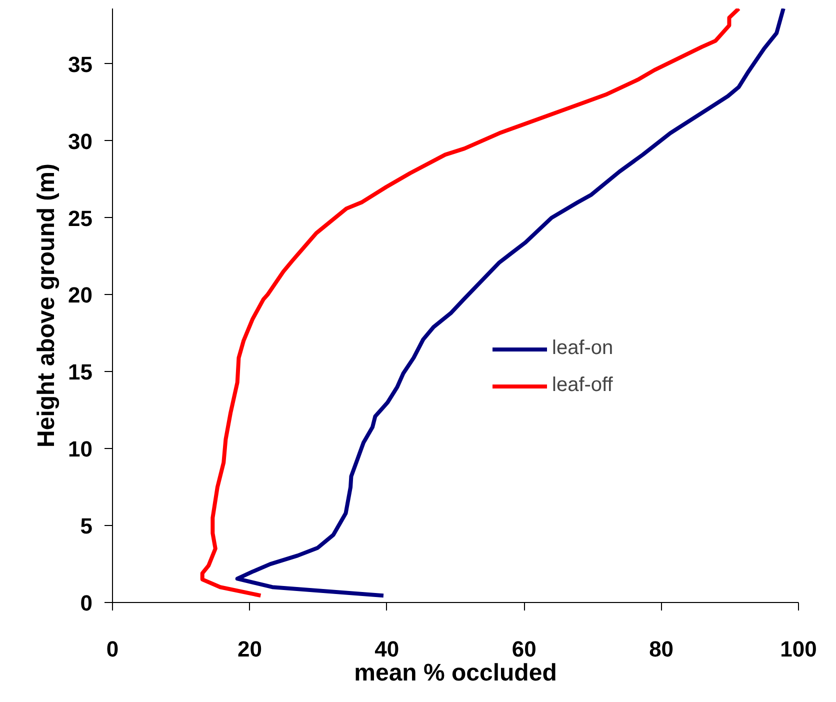  I want to click on x-tick-label: 100, so click(798, 649).